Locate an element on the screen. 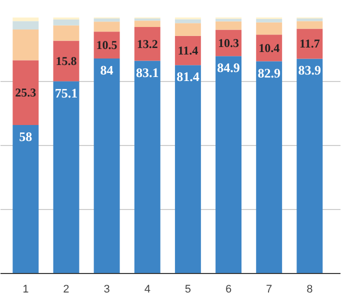  data-label: 11.7 is located at coordinates (309, 43).